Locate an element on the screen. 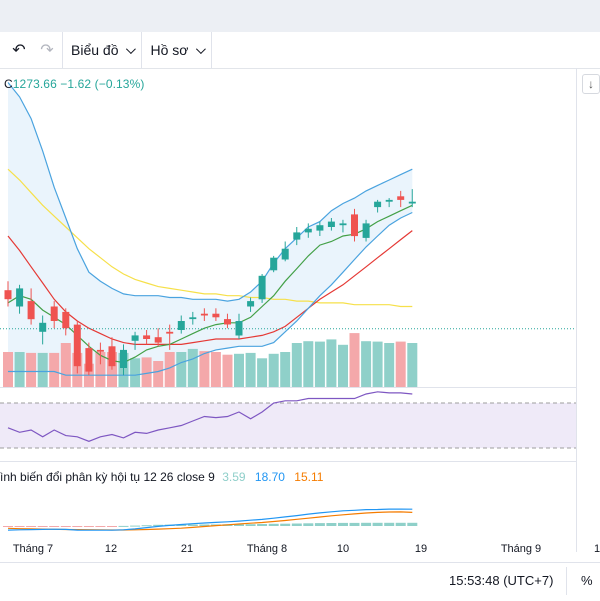 This screenshot has width=600, height=601. macd-legend-title: ình biến đổi phân kỳ hội tụ is located at coordinates (70, 477).